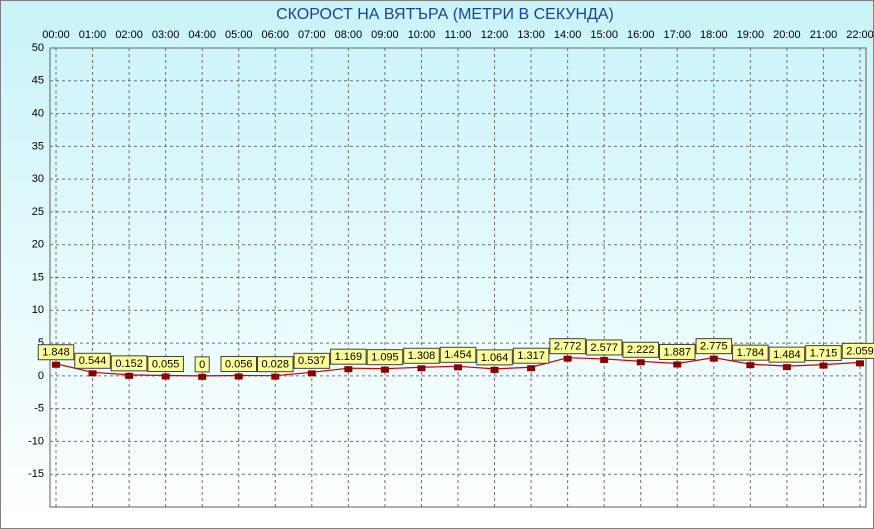 This screenshot has height=529, width=874. I want to click on value-label: 1.095, so click(385, 358).